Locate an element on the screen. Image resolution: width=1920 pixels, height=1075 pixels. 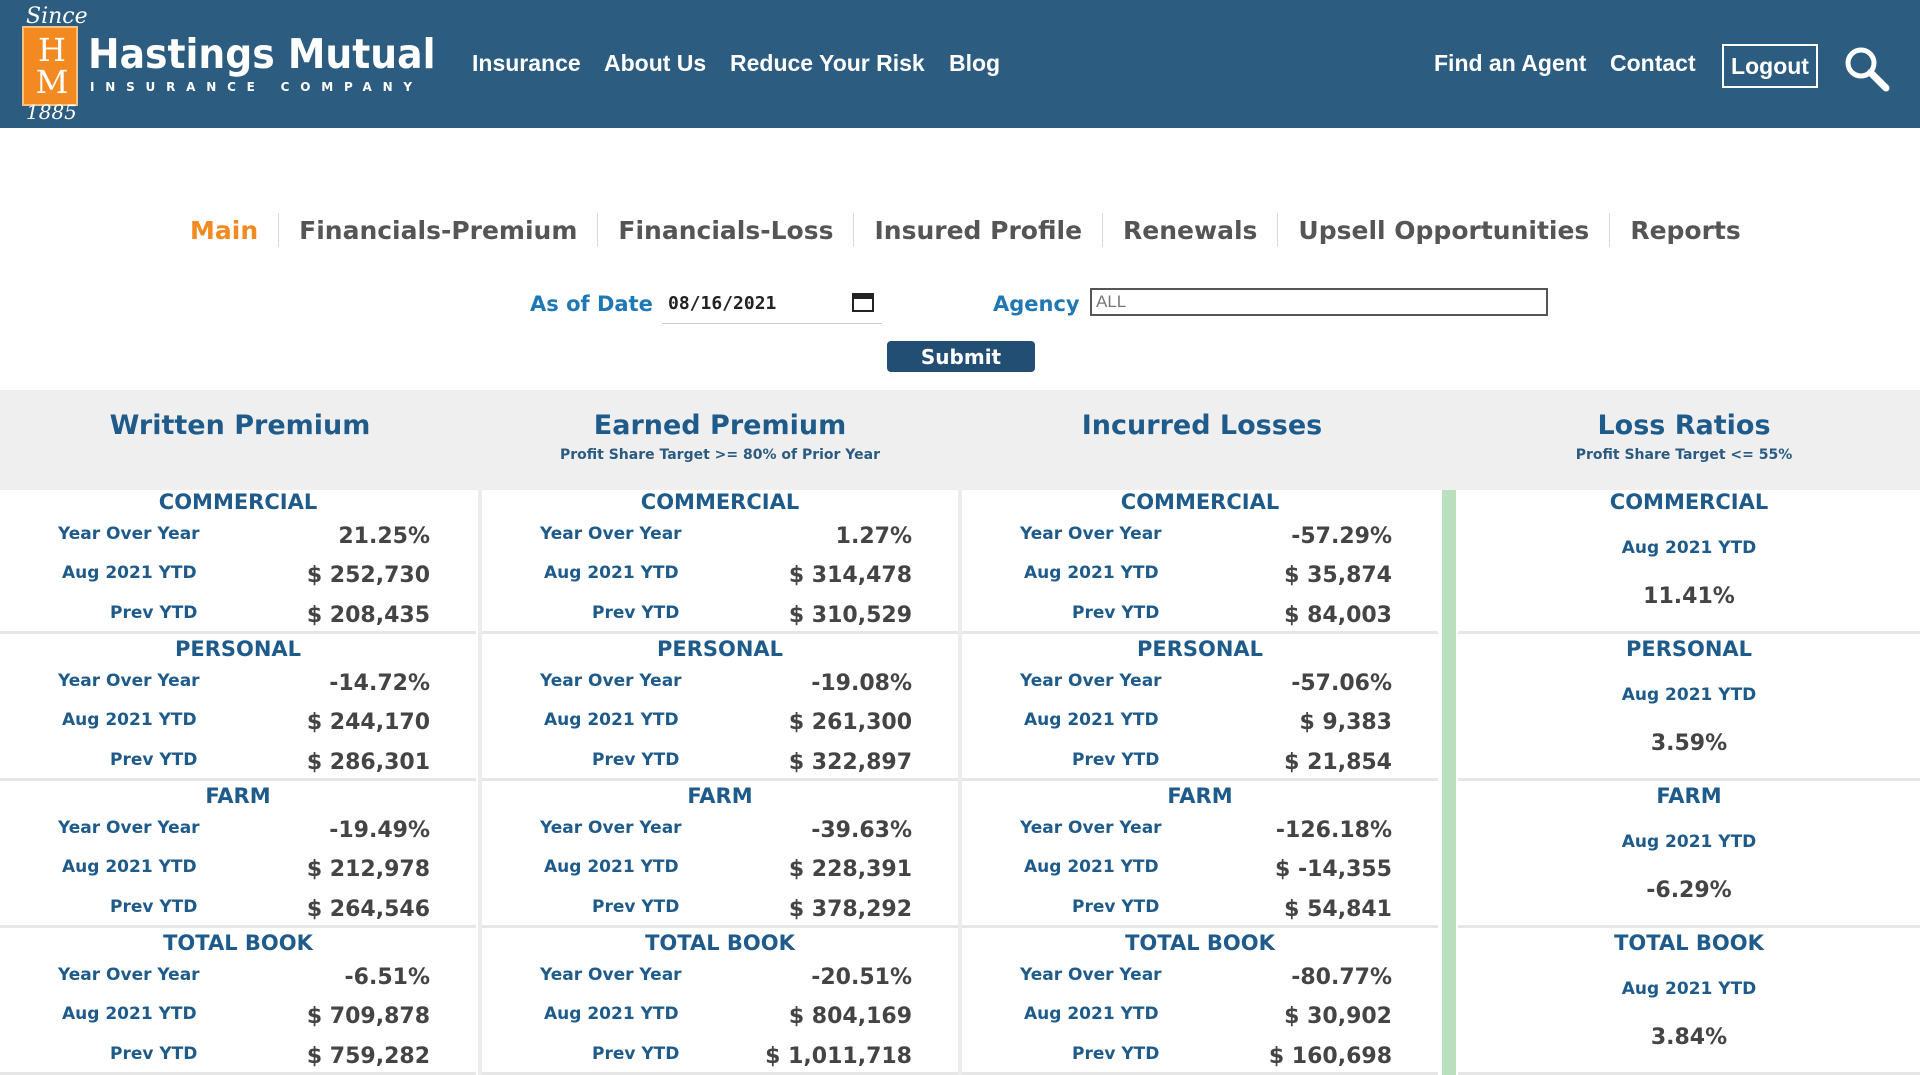
year-over-year-value: 21.25% is located at coordinates (384, 536).